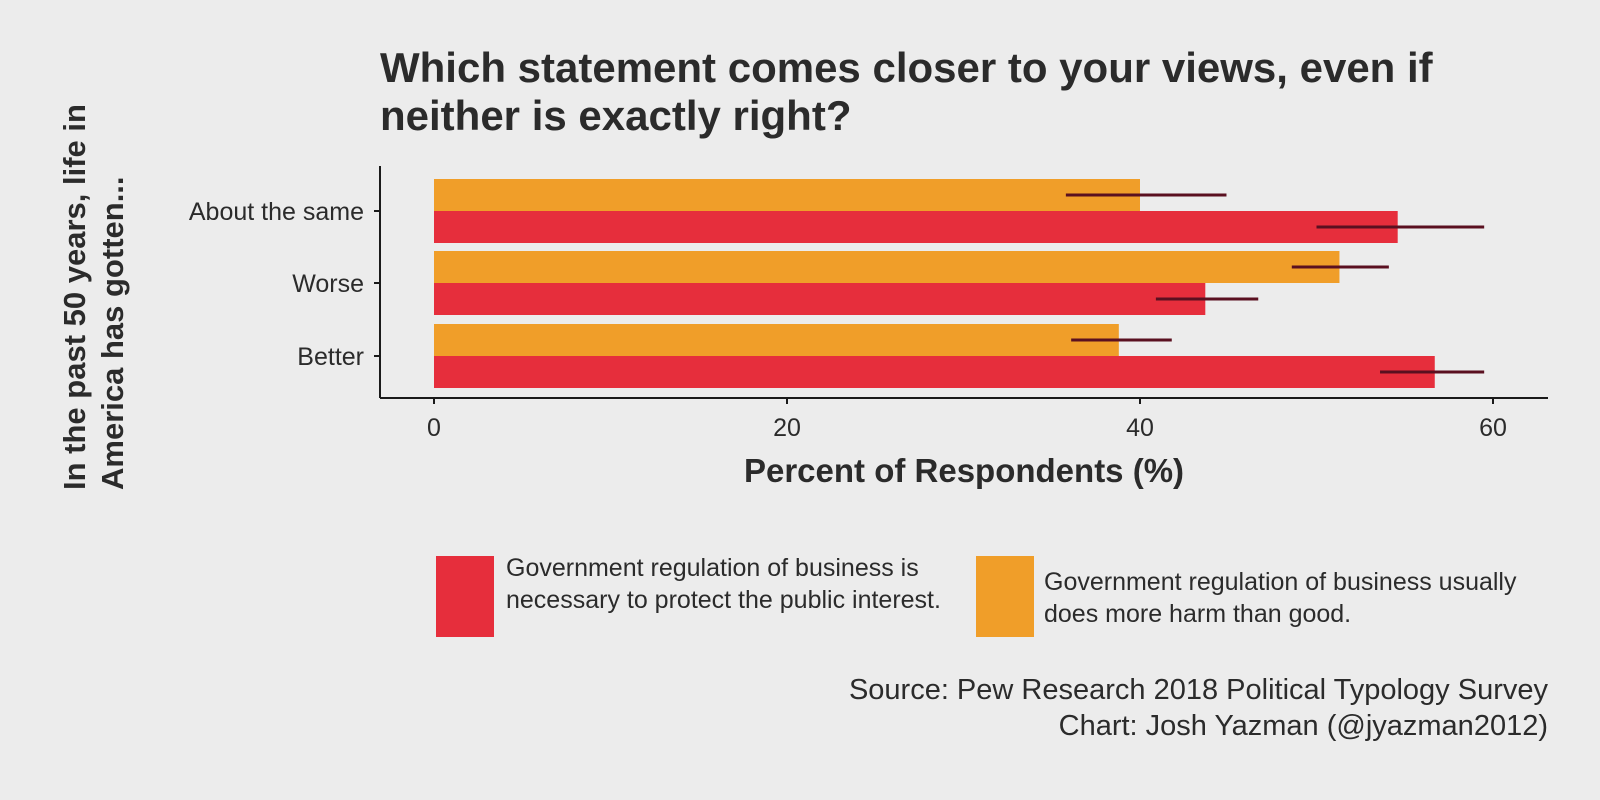  What do you see at coordinates (1140, 428) in the screenshot?
I see `x-tick-label: 40` at bounding box center [1140, 428].